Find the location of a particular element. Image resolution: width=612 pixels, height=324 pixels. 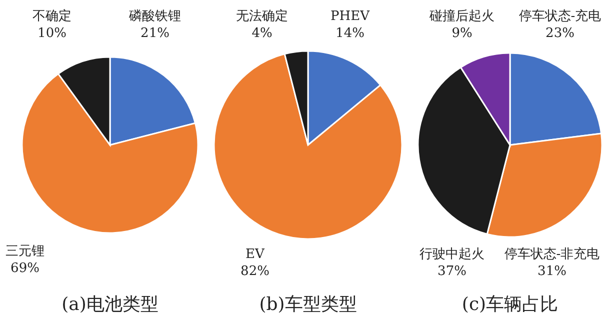

slice-label: EV is located at coordinates (256, 254).